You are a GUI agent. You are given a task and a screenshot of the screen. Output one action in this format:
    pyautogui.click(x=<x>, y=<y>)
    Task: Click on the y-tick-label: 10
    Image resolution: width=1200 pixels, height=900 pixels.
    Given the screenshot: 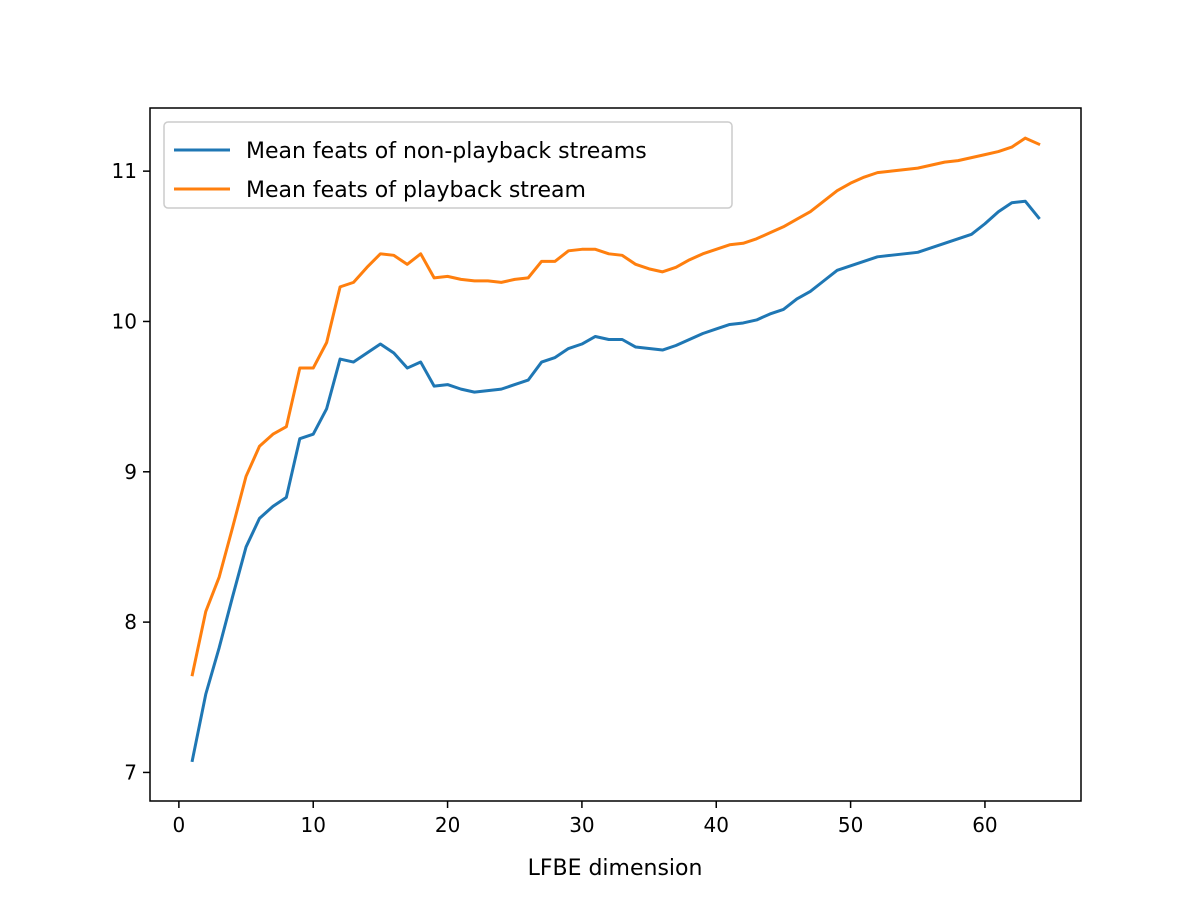 What is the action you would take?
    pyautogui.click(x=124, y=321)
    